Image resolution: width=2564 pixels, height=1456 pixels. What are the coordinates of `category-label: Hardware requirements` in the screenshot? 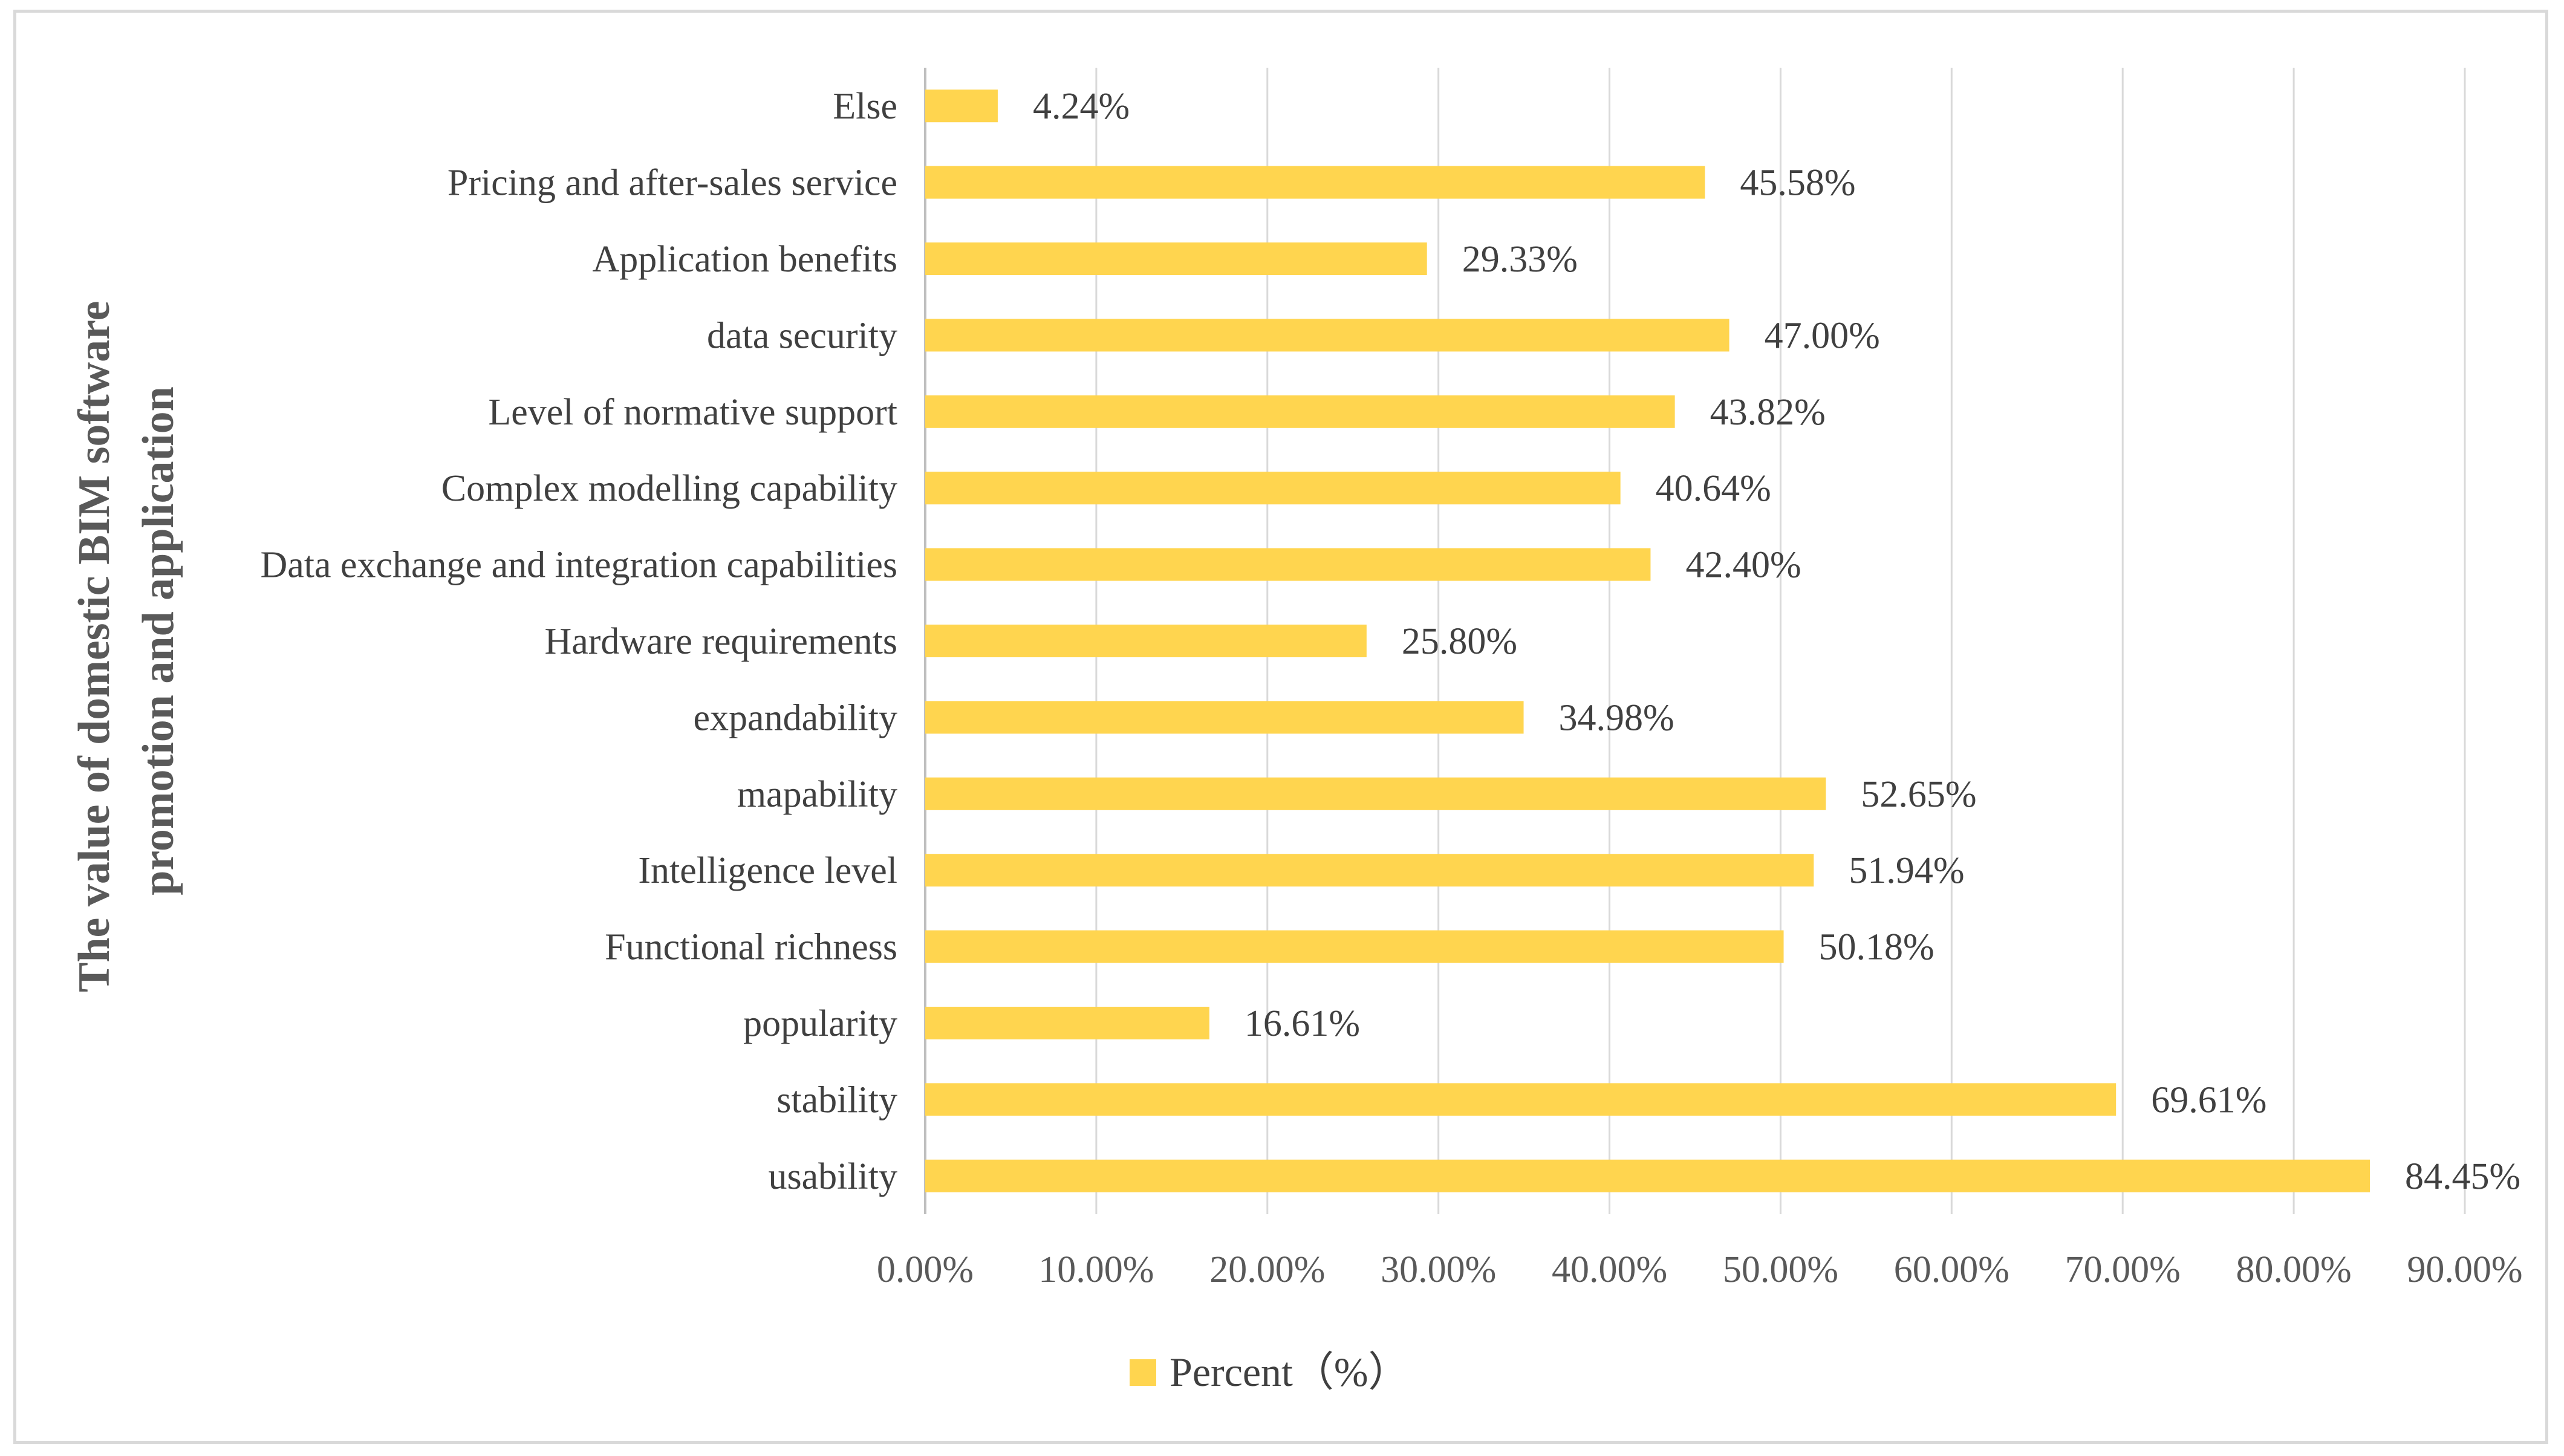 It's located at (720, 641).